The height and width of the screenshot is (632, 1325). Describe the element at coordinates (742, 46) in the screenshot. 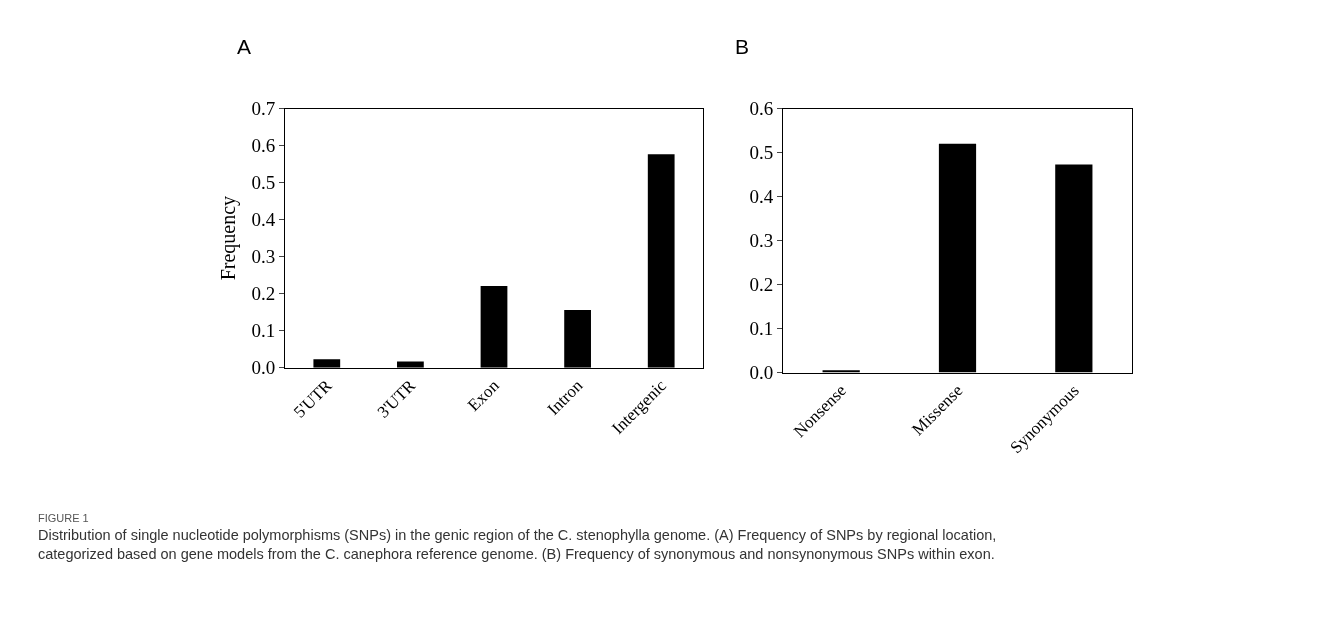

I see `chart-title: B` at that location.